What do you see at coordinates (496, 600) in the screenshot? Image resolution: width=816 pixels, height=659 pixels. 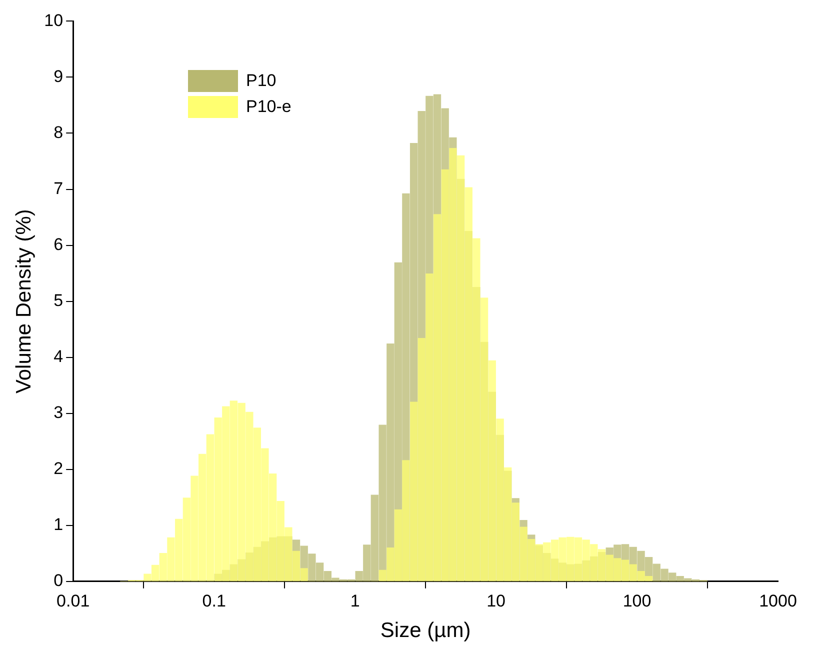 I see `x-tick-label: 10` at bounding box center [496, 600].